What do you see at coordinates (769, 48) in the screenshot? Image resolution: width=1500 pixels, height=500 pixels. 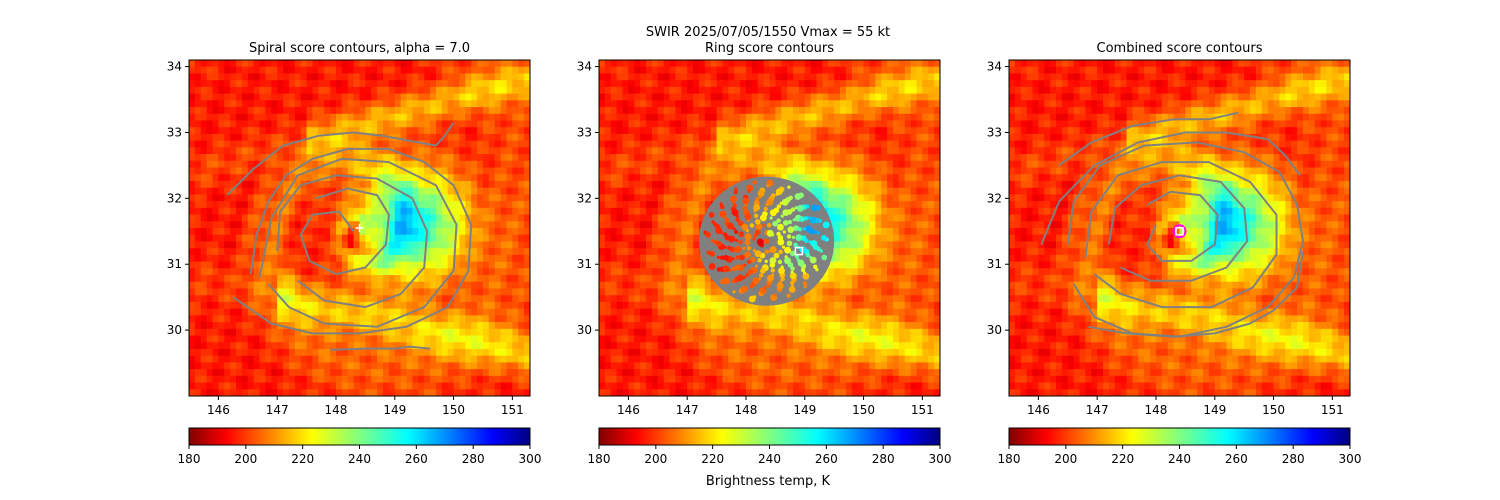 I see `panel-title: Ring score contours` at bounding box center [769, 48].